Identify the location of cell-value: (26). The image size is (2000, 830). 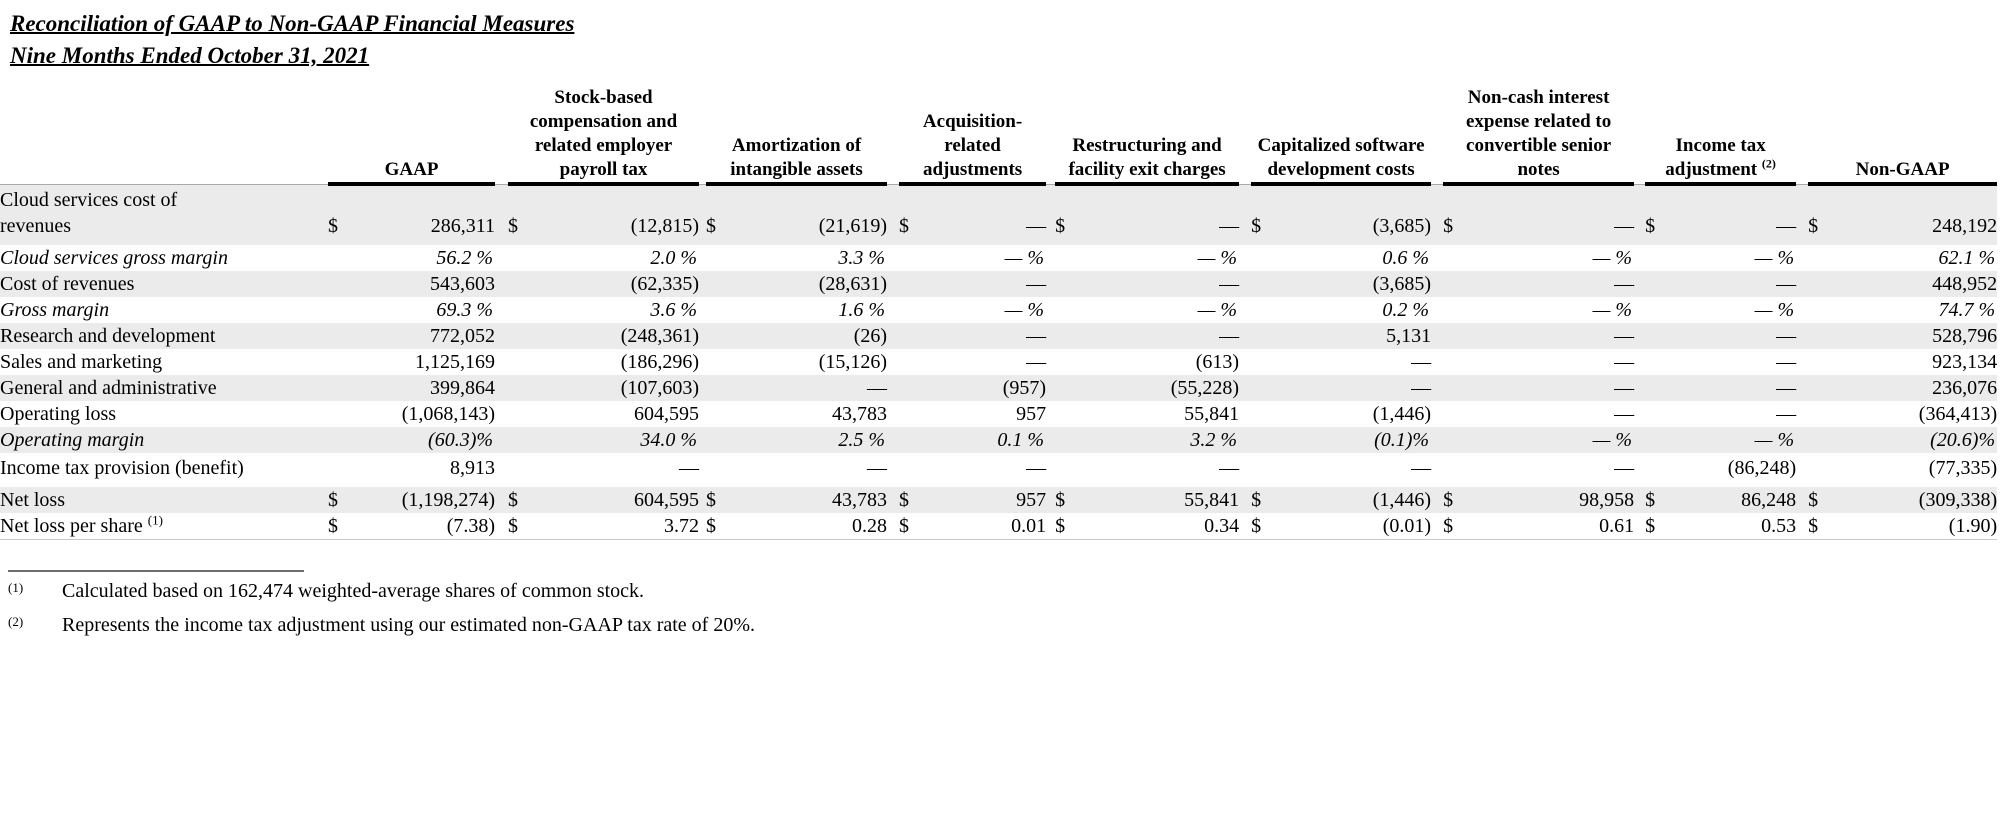
(870, 335).